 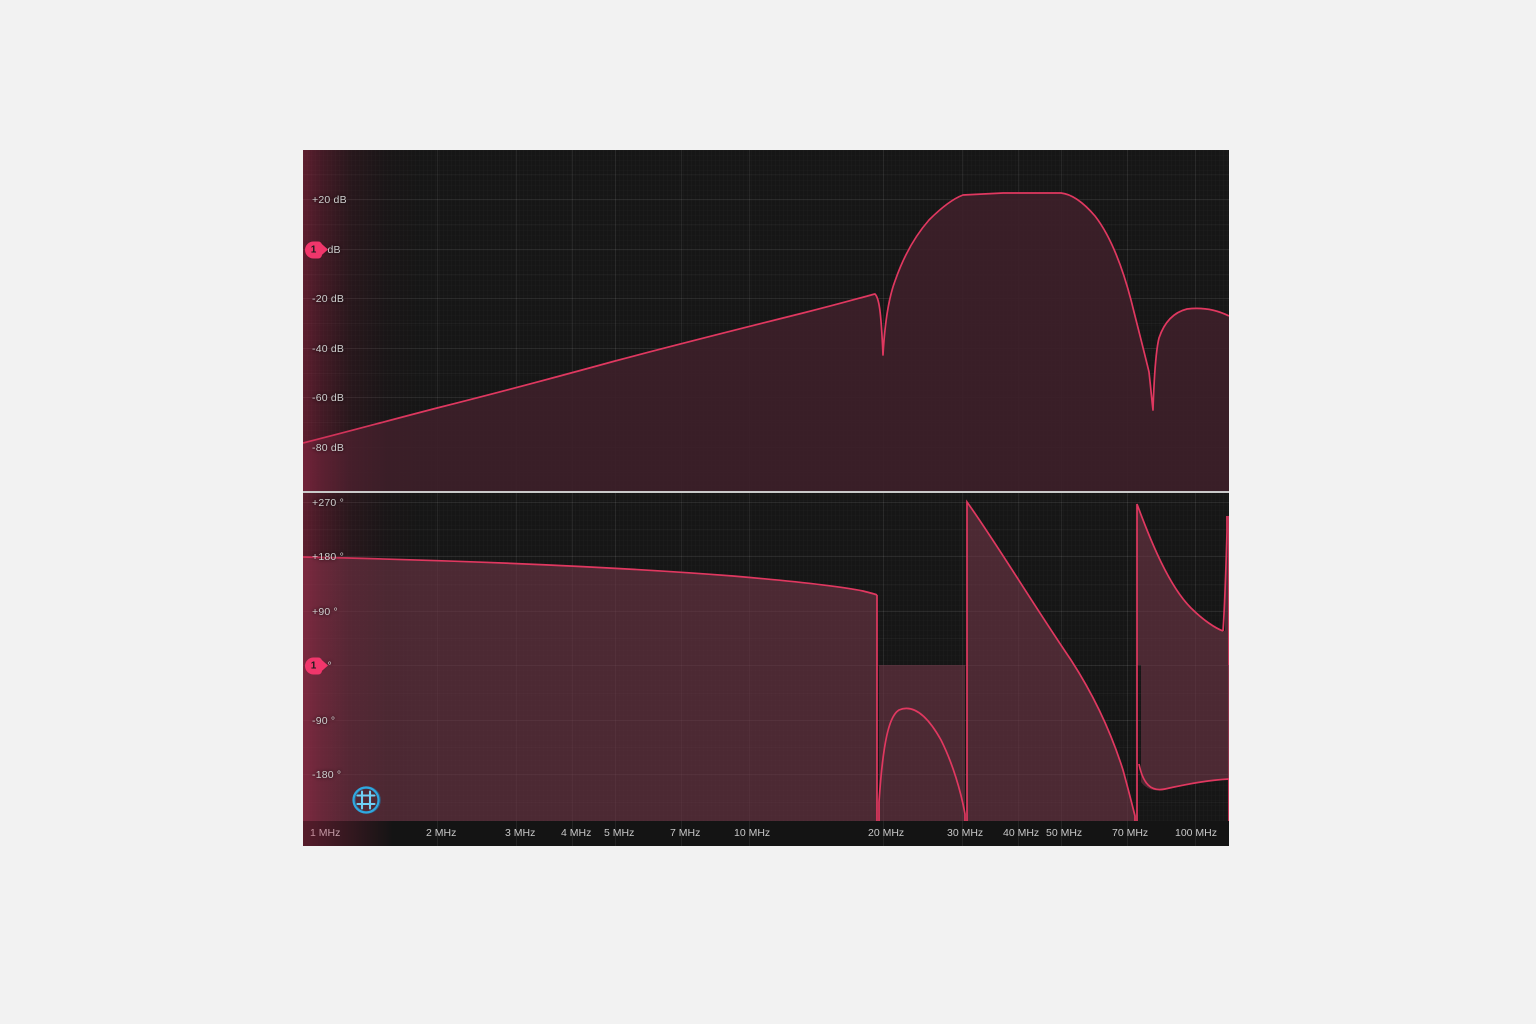 I want to click on grid-toggle-button, so click(x=367, y=800).